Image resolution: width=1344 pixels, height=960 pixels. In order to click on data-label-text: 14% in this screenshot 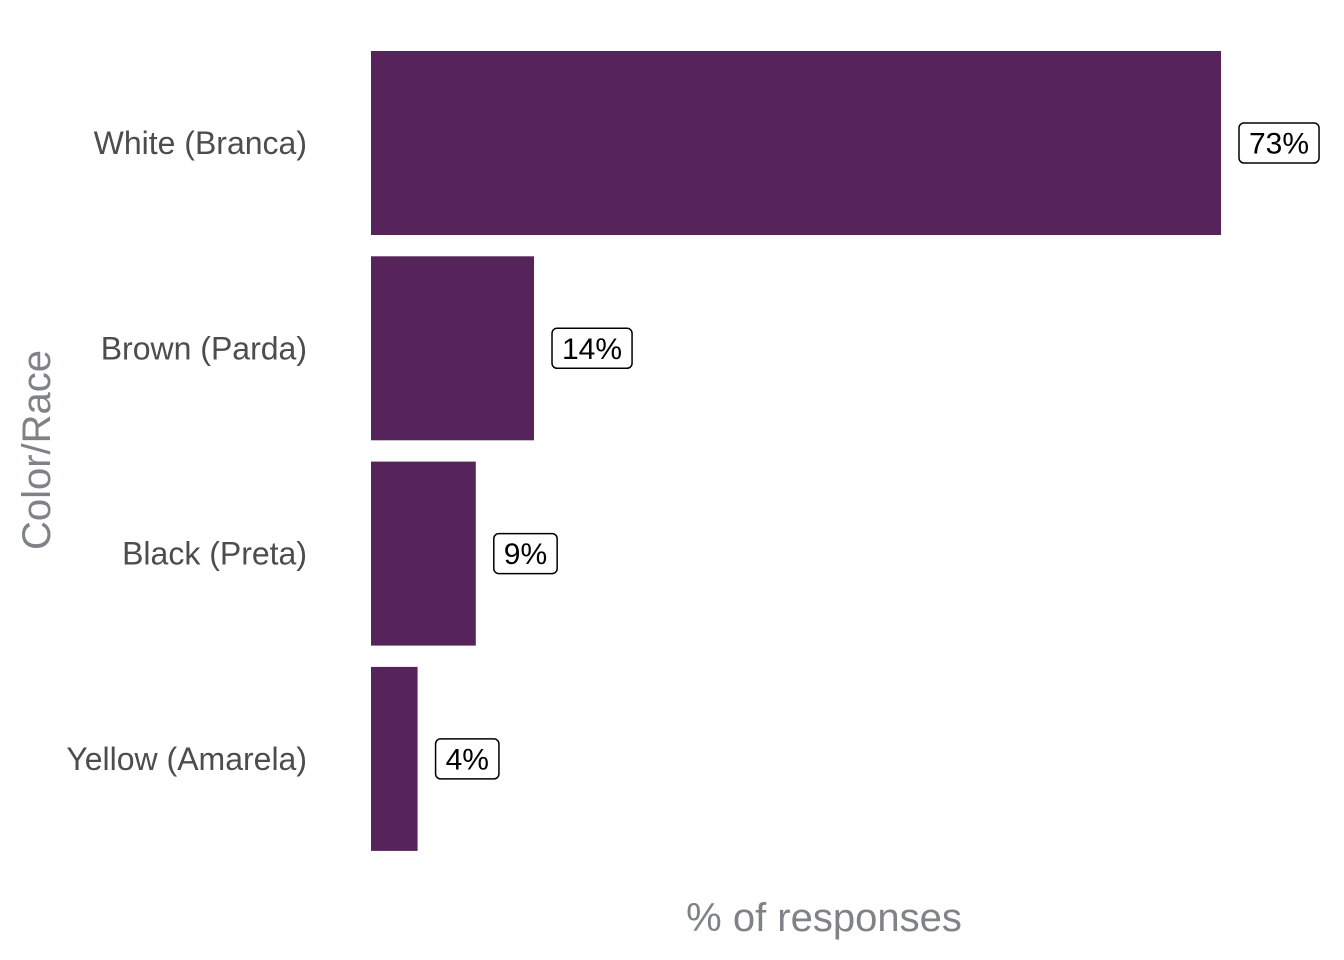, I will do `click(592, 349)`.